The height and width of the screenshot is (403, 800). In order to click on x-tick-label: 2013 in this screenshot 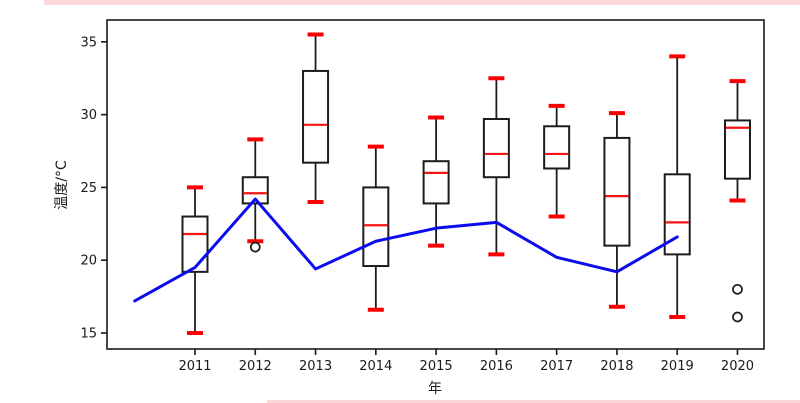, I will do `click(315, 366)`.